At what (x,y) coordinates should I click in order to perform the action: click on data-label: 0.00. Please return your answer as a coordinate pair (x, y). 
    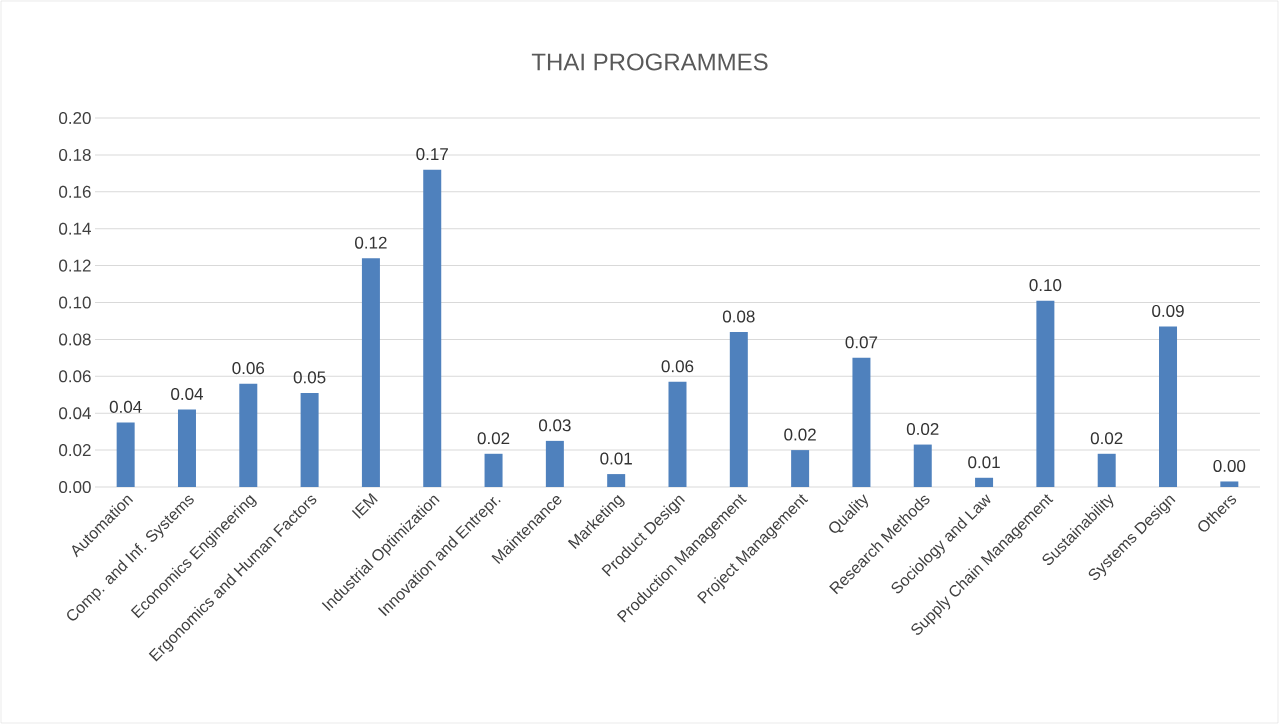
    Looking at the image, I should click on (1229, 465).